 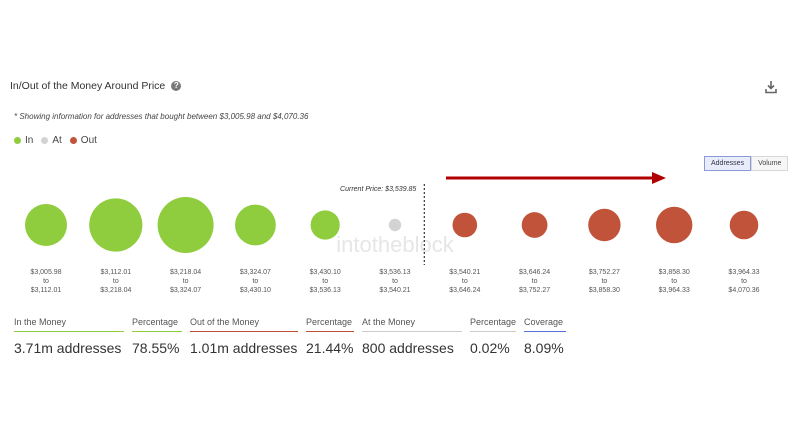 I want to click on tick-label-to: $3,540.21, so click(x=394, y=290).